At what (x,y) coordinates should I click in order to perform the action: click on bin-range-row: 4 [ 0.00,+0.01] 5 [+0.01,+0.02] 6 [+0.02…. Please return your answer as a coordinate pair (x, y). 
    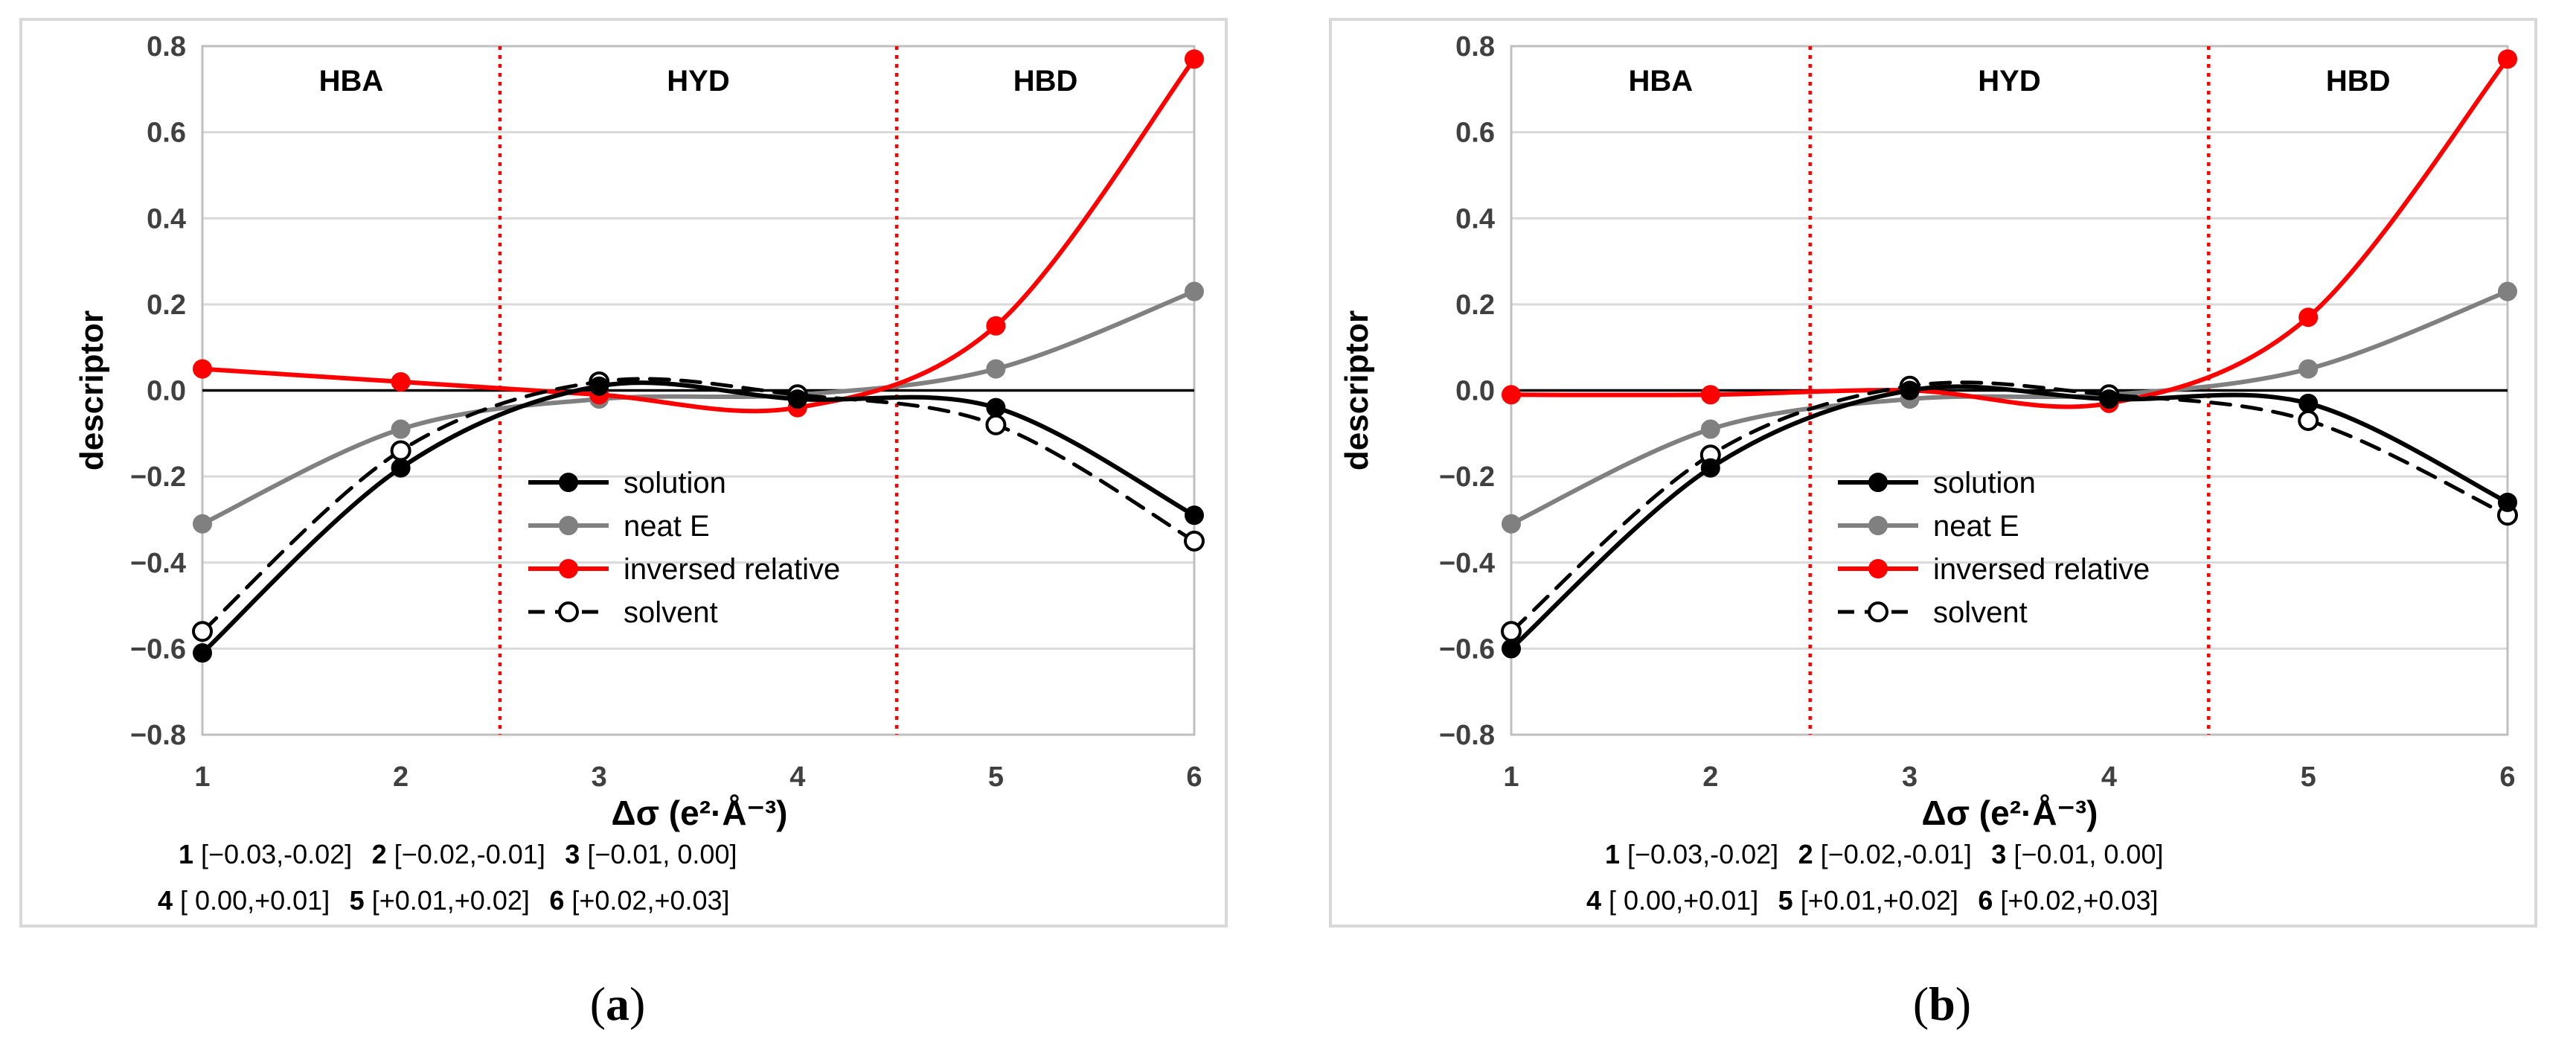
    Looking at the image, I should click on (1872, 900).